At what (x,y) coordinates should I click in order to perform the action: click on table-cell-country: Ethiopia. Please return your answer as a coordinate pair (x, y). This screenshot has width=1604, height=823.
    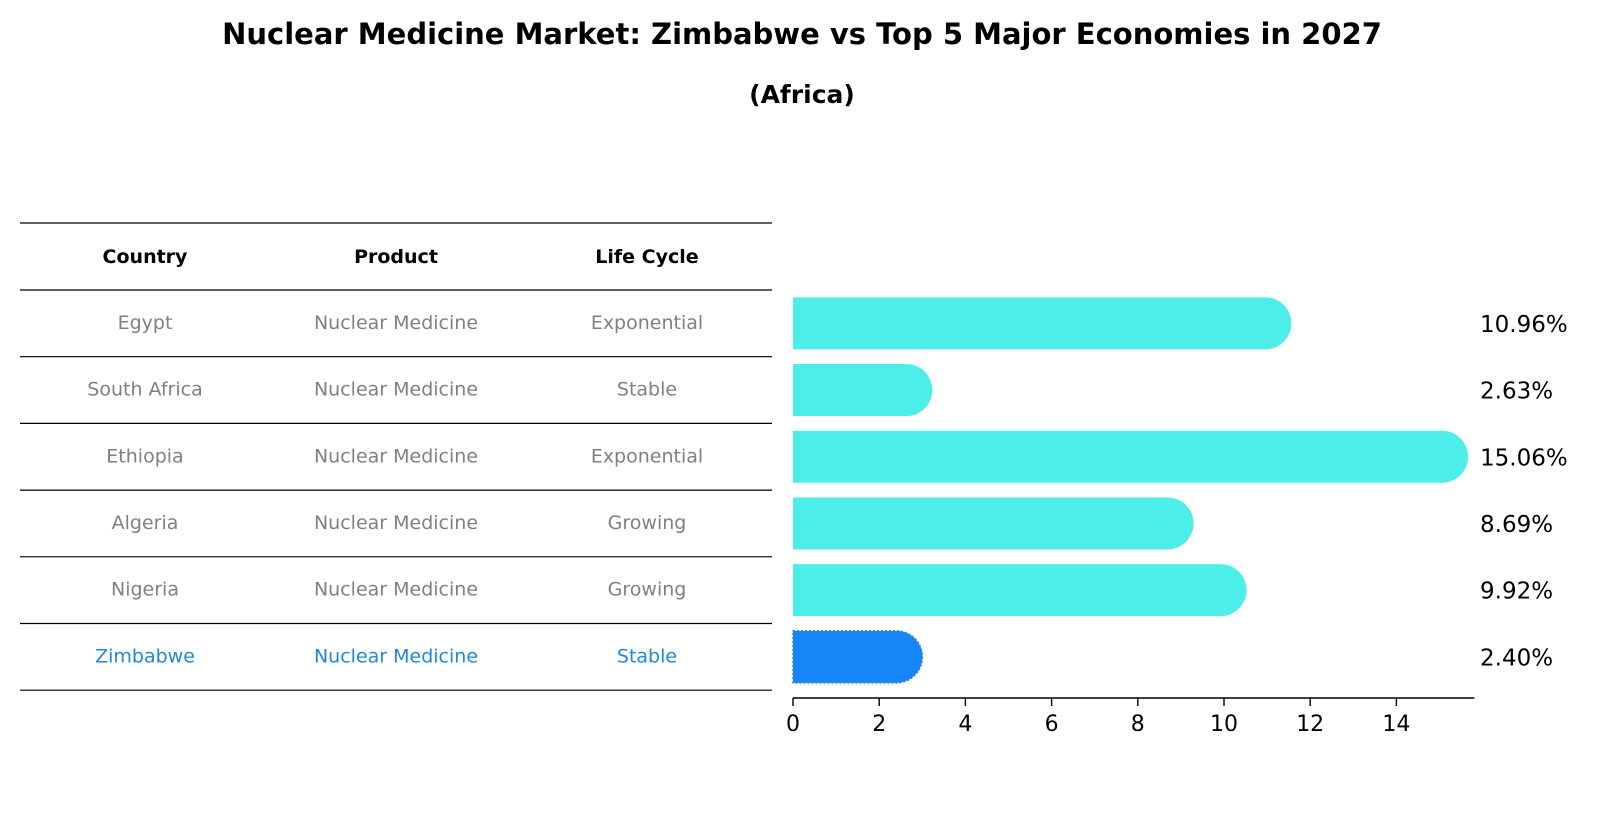
    Looking at the image, I should click on (144, 456).